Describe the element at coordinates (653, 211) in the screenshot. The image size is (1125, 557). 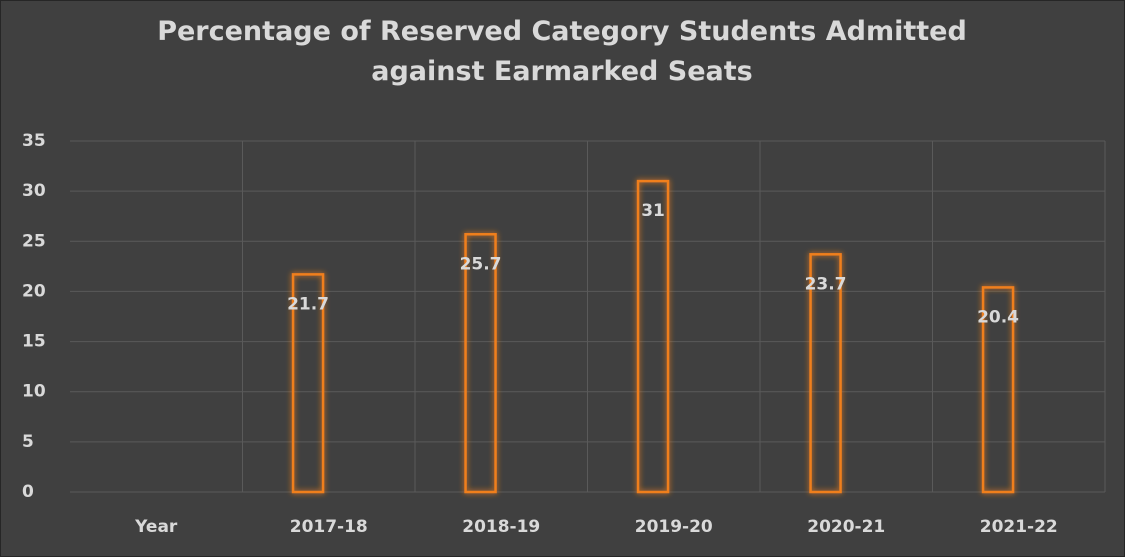
I see `data-label: 31` at that location.